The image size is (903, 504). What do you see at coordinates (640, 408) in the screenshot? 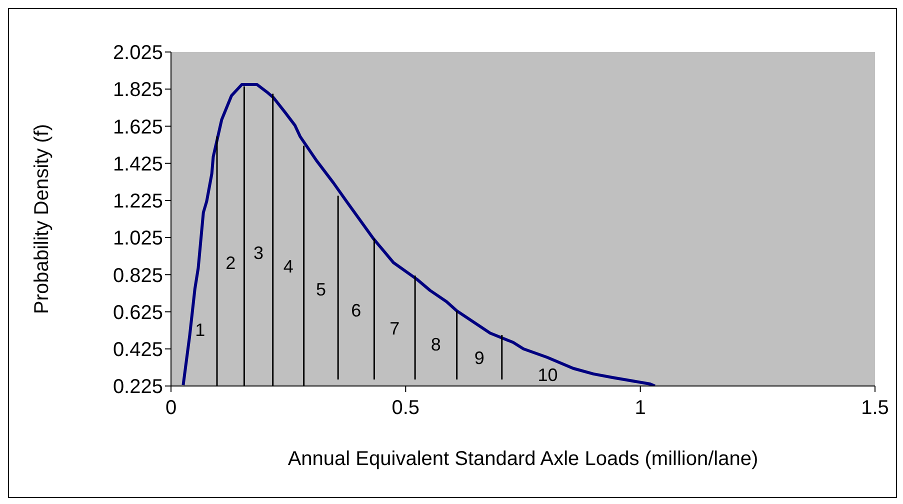
I see `x-tick-label: 1` at bounding box center [640, 408].